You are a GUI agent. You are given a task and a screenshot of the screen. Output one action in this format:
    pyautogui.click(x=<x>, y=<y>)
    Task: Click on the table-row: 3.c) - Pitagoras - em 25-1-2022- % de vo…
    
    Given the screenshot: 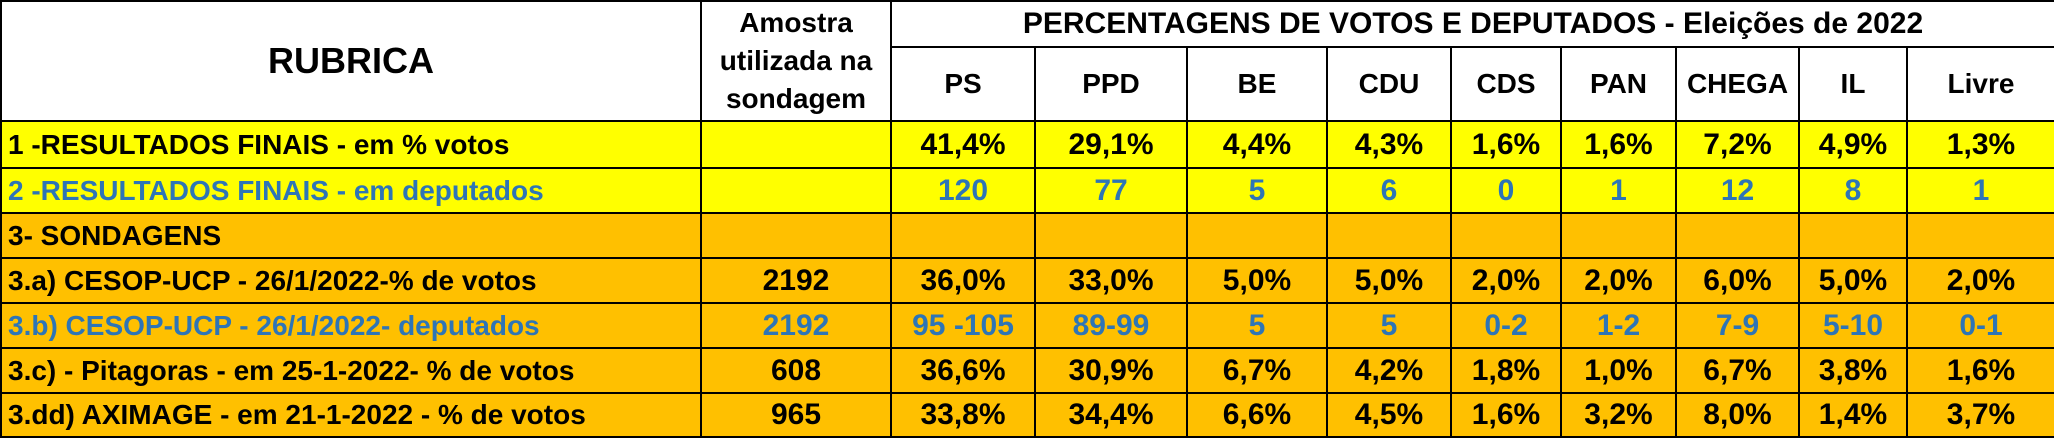 What is the action you would take?
    pyautogui.click(x=1027, y=370)
    